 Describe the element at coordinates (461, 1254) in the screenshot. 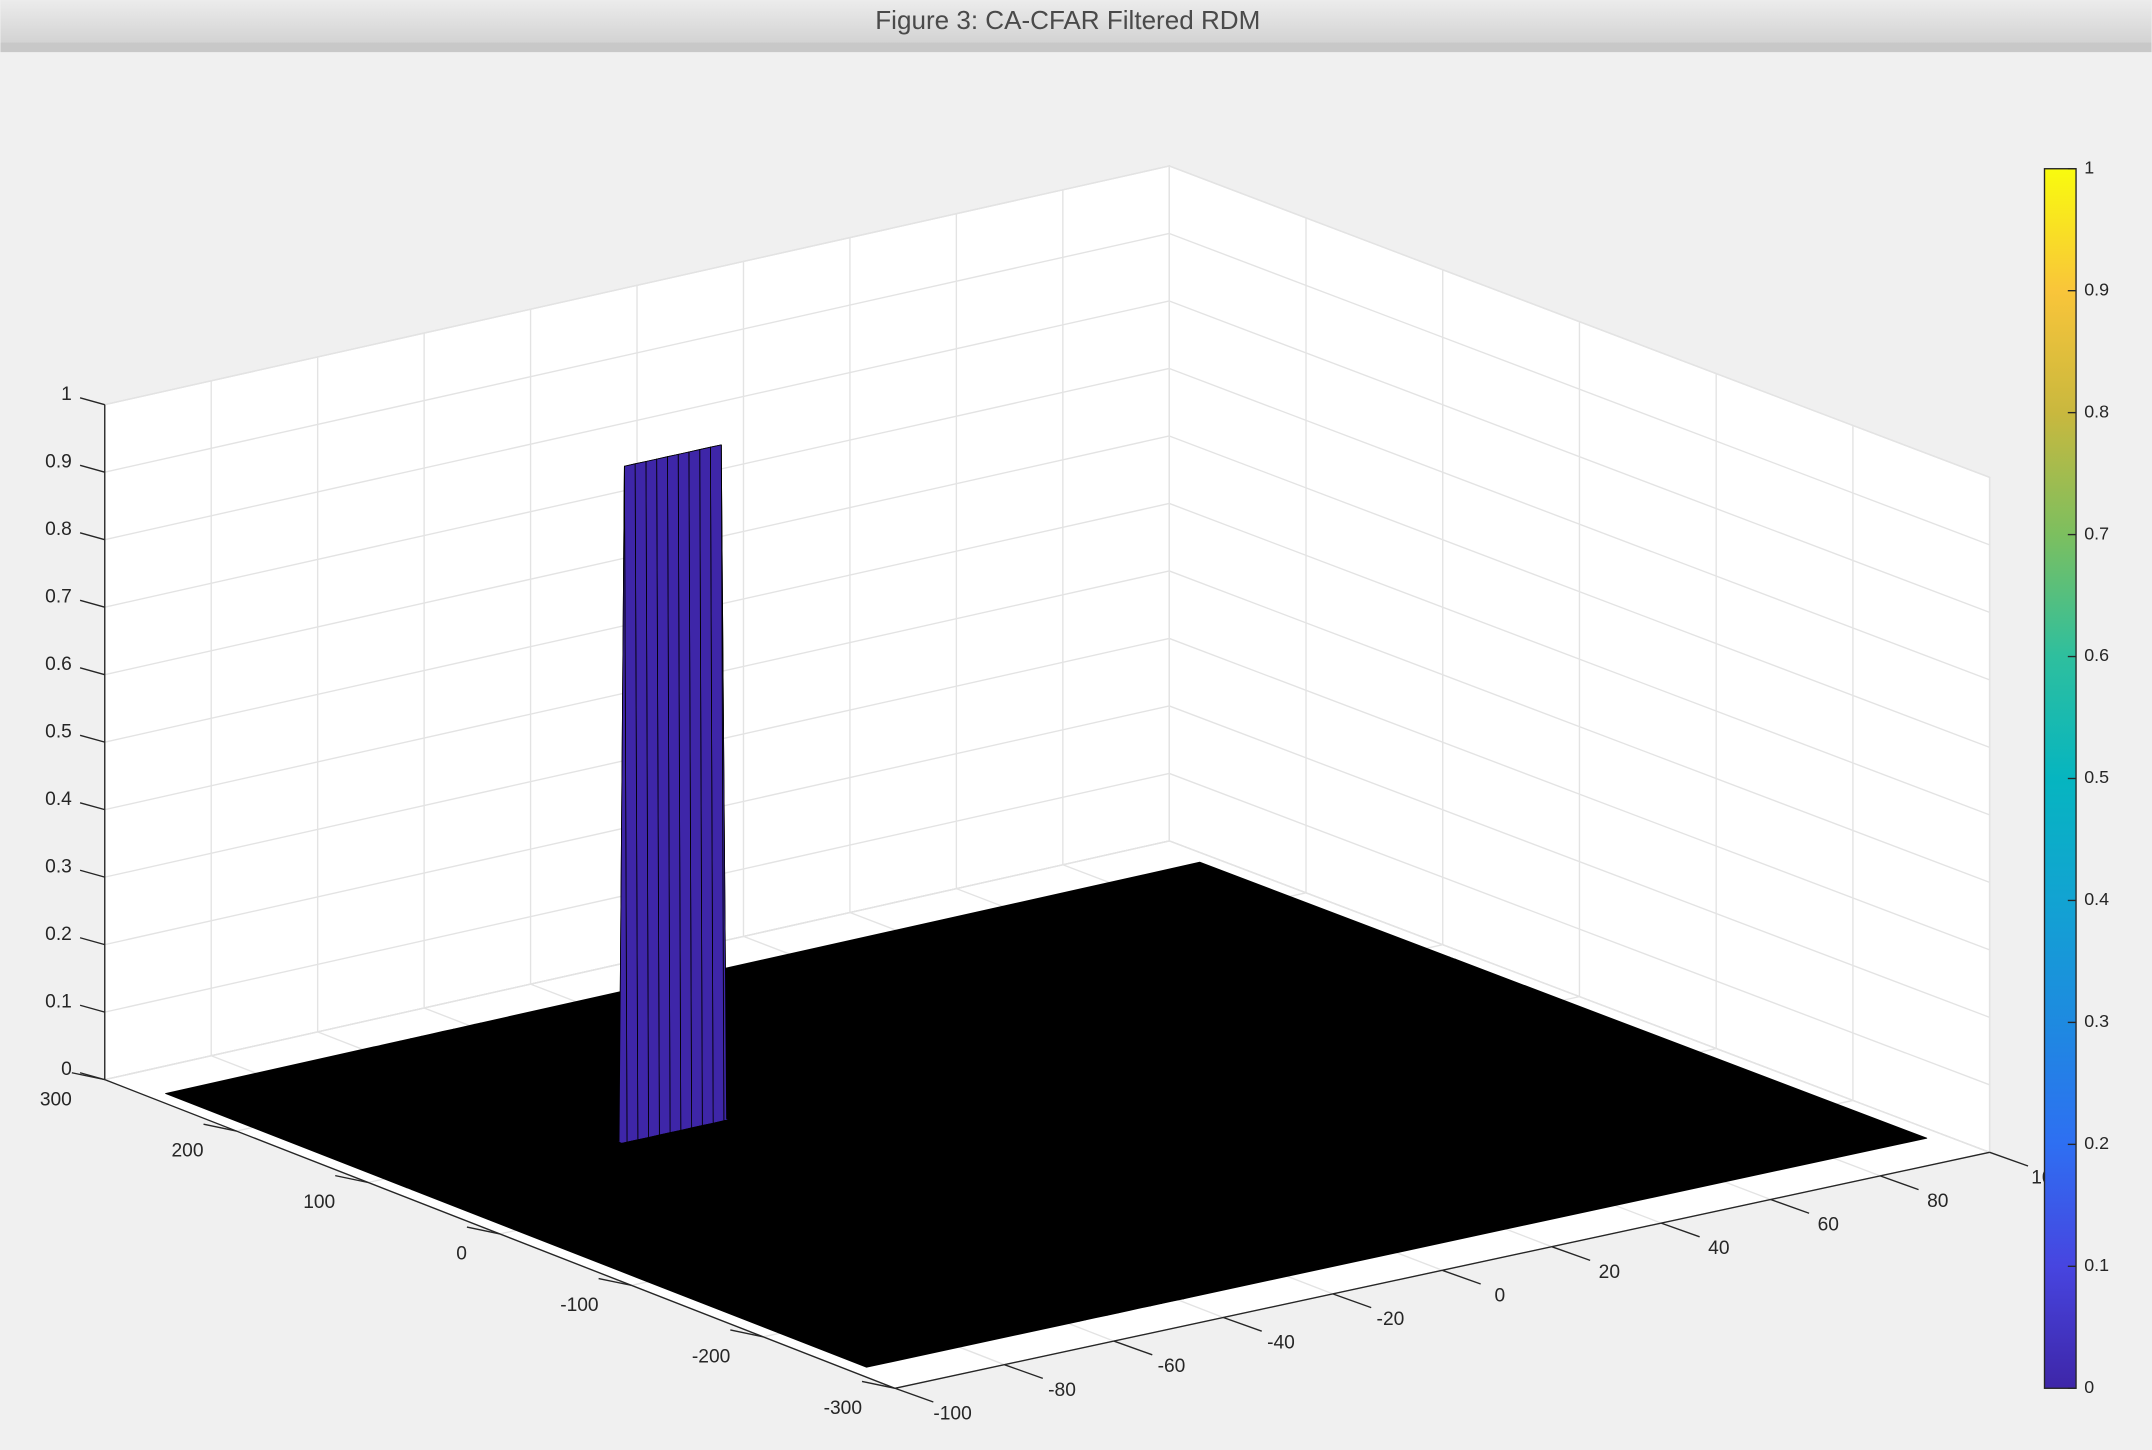

I see `y-tick-label: 0` at that location.